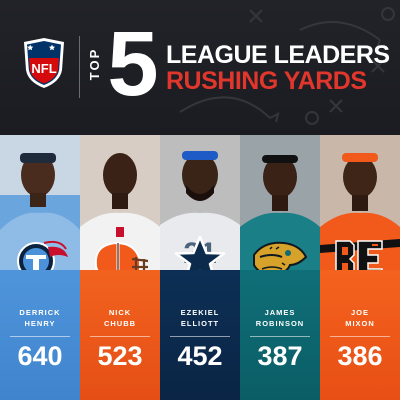 This screenshot has height=400, width=400. Describe the element at coordinates (360, 267) in the screenshot. I see `player-card-mixon: JOE MIXON 386` at that location.